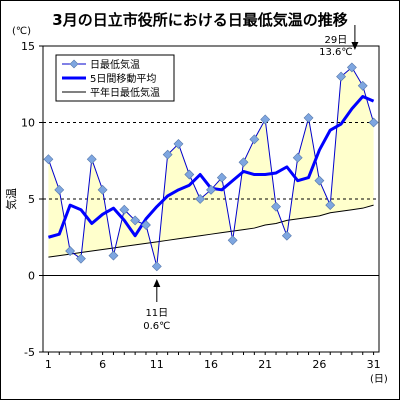  What do you see at coordinates (28, 123) in the screenshot?
I see `y-tick-label: 10` at bounding box center [28, 123].